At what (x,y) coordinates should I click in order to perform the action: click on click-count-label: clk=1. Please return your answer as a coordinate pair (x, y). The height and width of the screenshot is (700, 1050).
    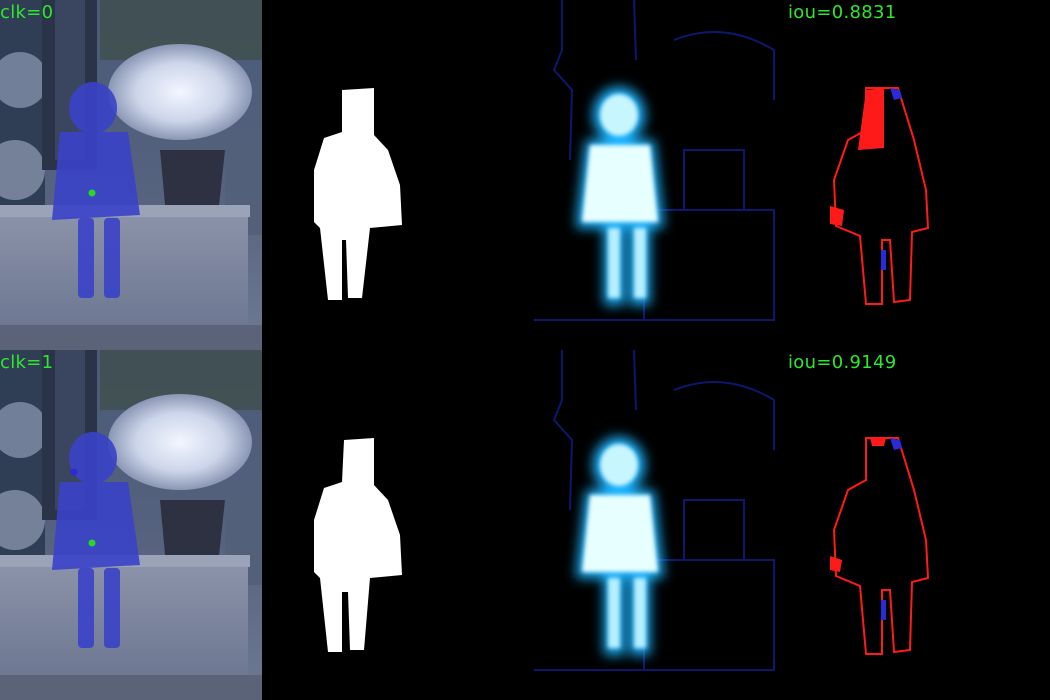
    Looking at the image, I should click on (27, 362).